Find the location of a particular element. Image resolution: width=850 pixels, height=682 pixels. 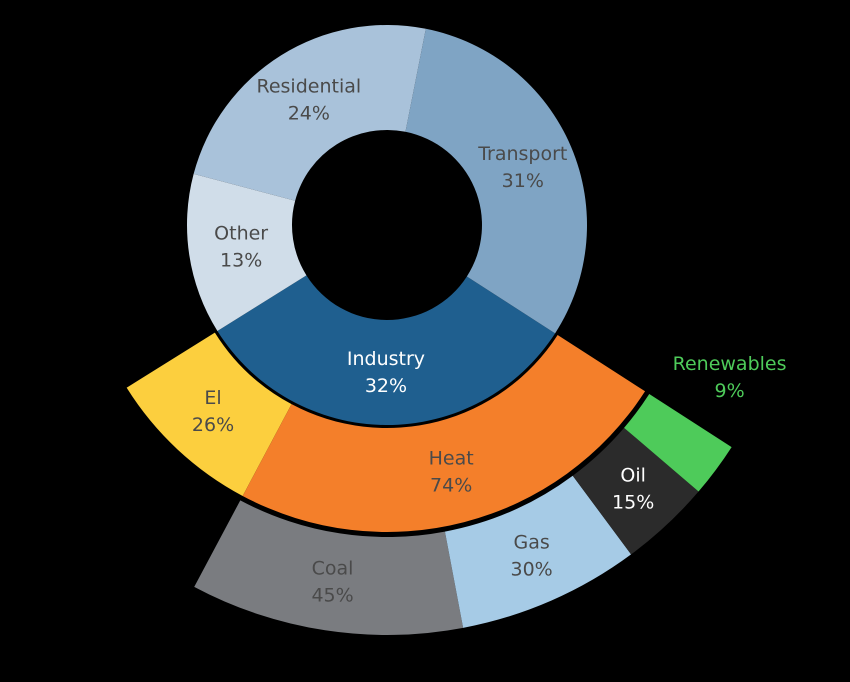

segment-value-label: 26% is located at coordinates (213, 425).